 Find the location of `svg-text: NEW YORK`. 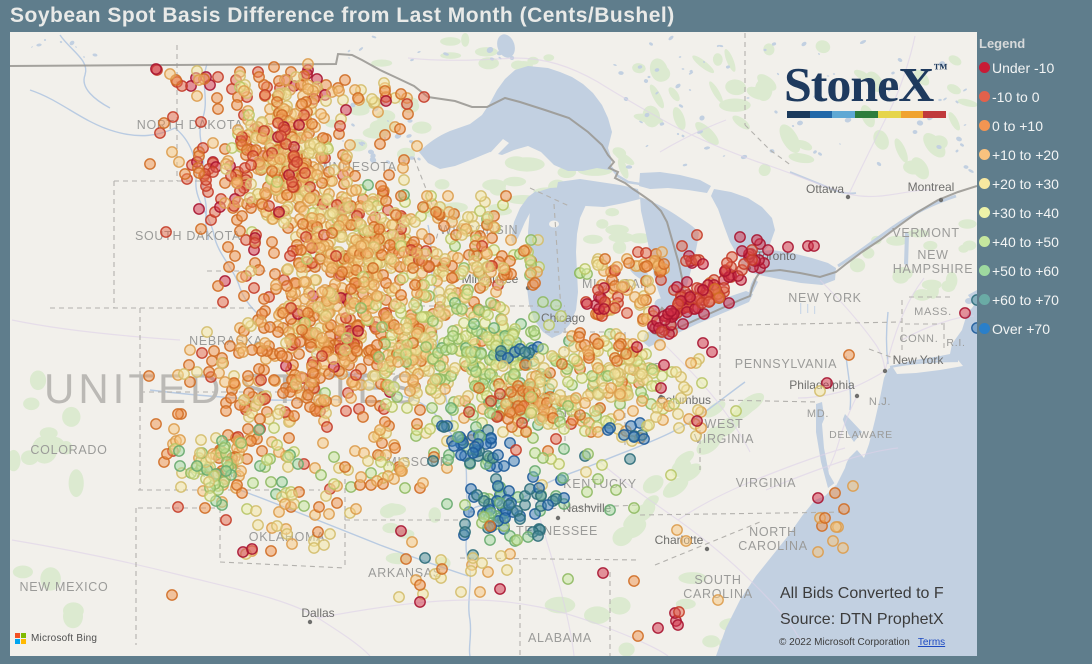

svg-text: NEW YORK is located at coordinates (824, 298).